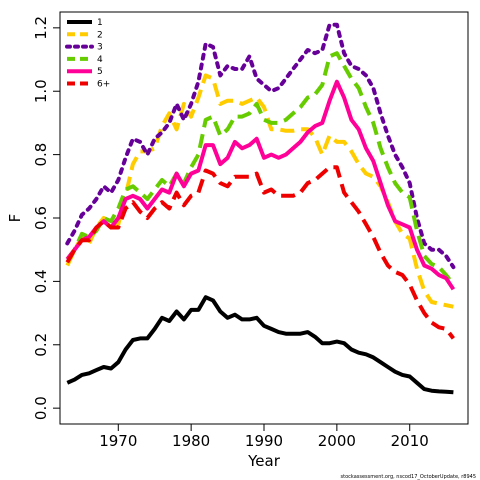 The height and width of the screenshot is (480, 480). What do you see at coordinates (41, 408) in the screenshot?
I see `y-tick-label: 0.0` at bounding box center [41, 408].